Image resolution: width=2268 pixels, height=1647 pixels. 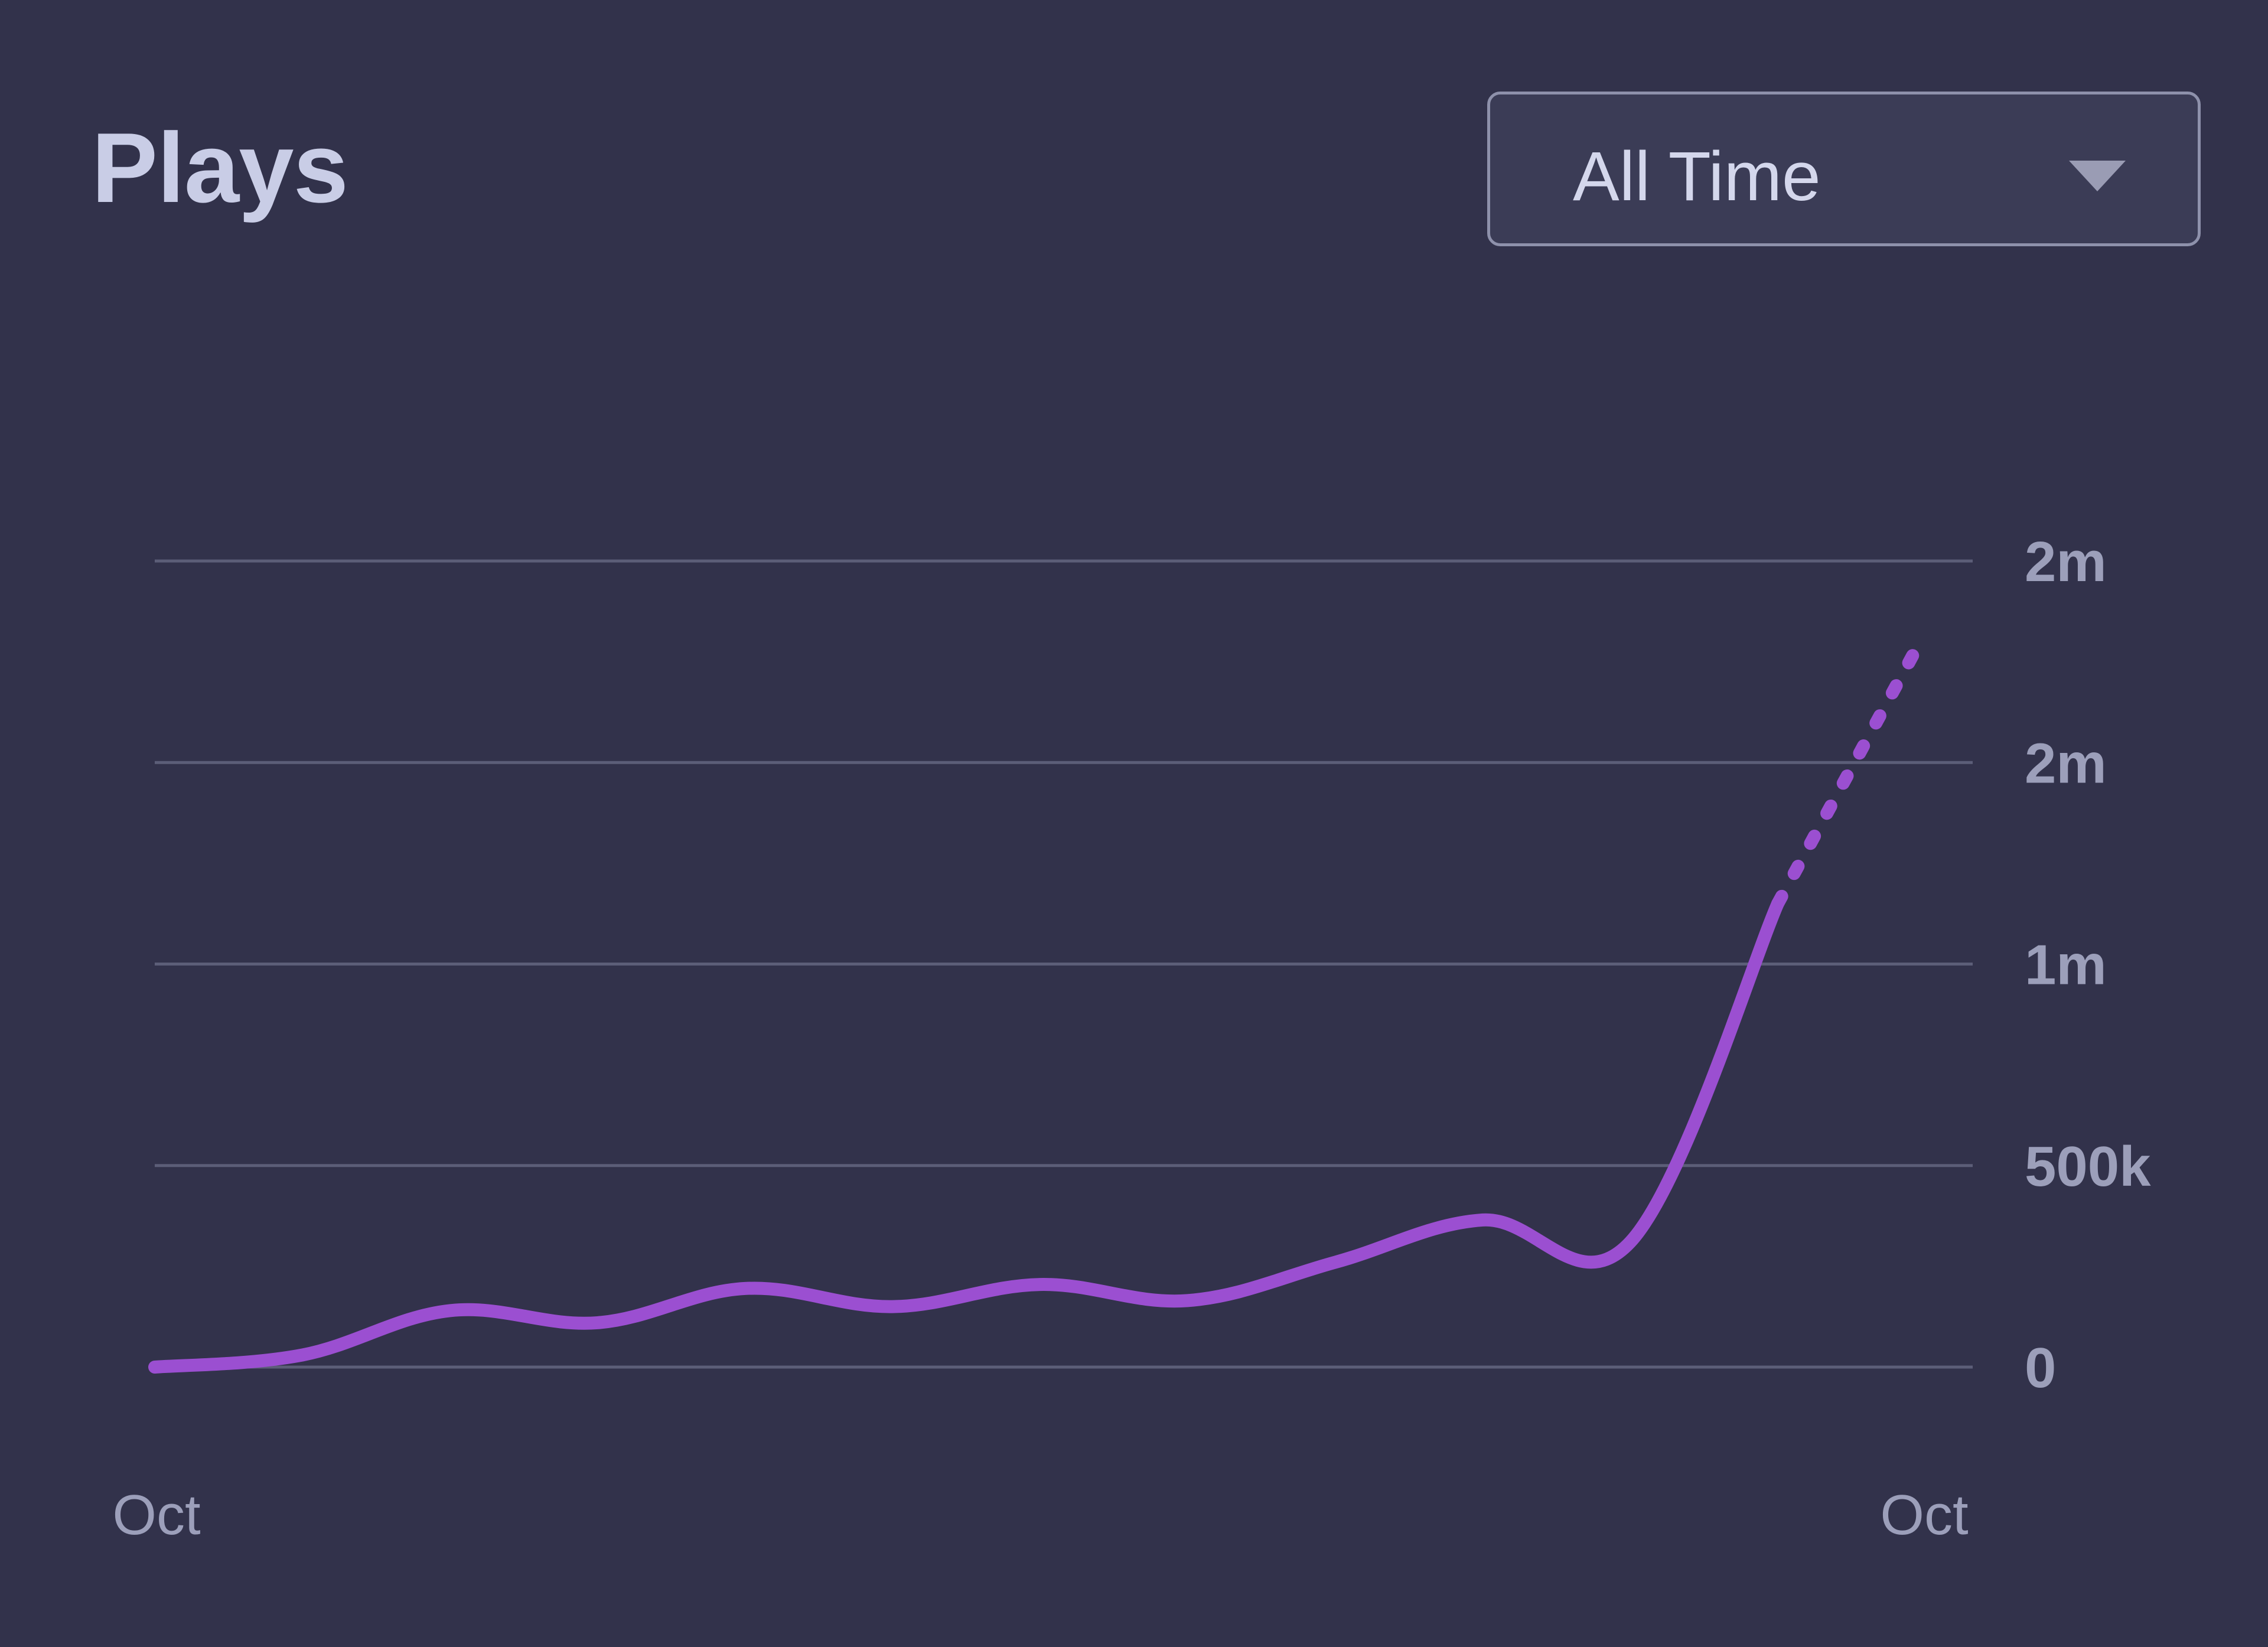 What do you see at coordinates (2040, 1368) in the screenshot?
I see `y-tick-label: 0` at bounding box center [2040, 1368].